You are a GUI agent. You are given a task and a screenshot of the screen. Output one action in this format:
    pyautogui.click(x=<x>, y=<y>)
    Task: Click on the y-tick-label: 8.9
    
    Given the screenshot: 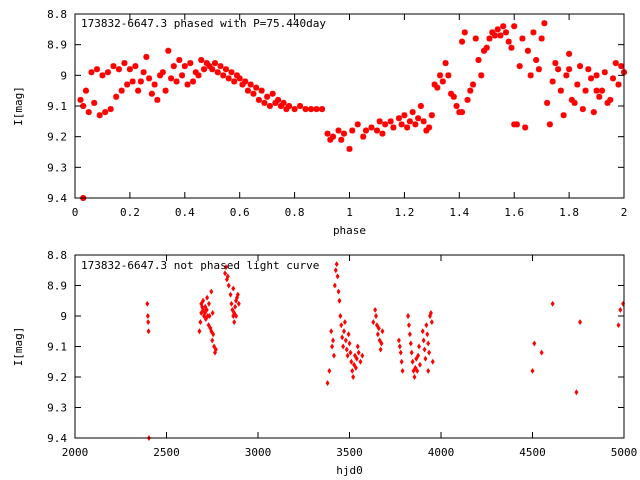 What is the action you would take?
    pyautogui.click(x=57, y=286)
    